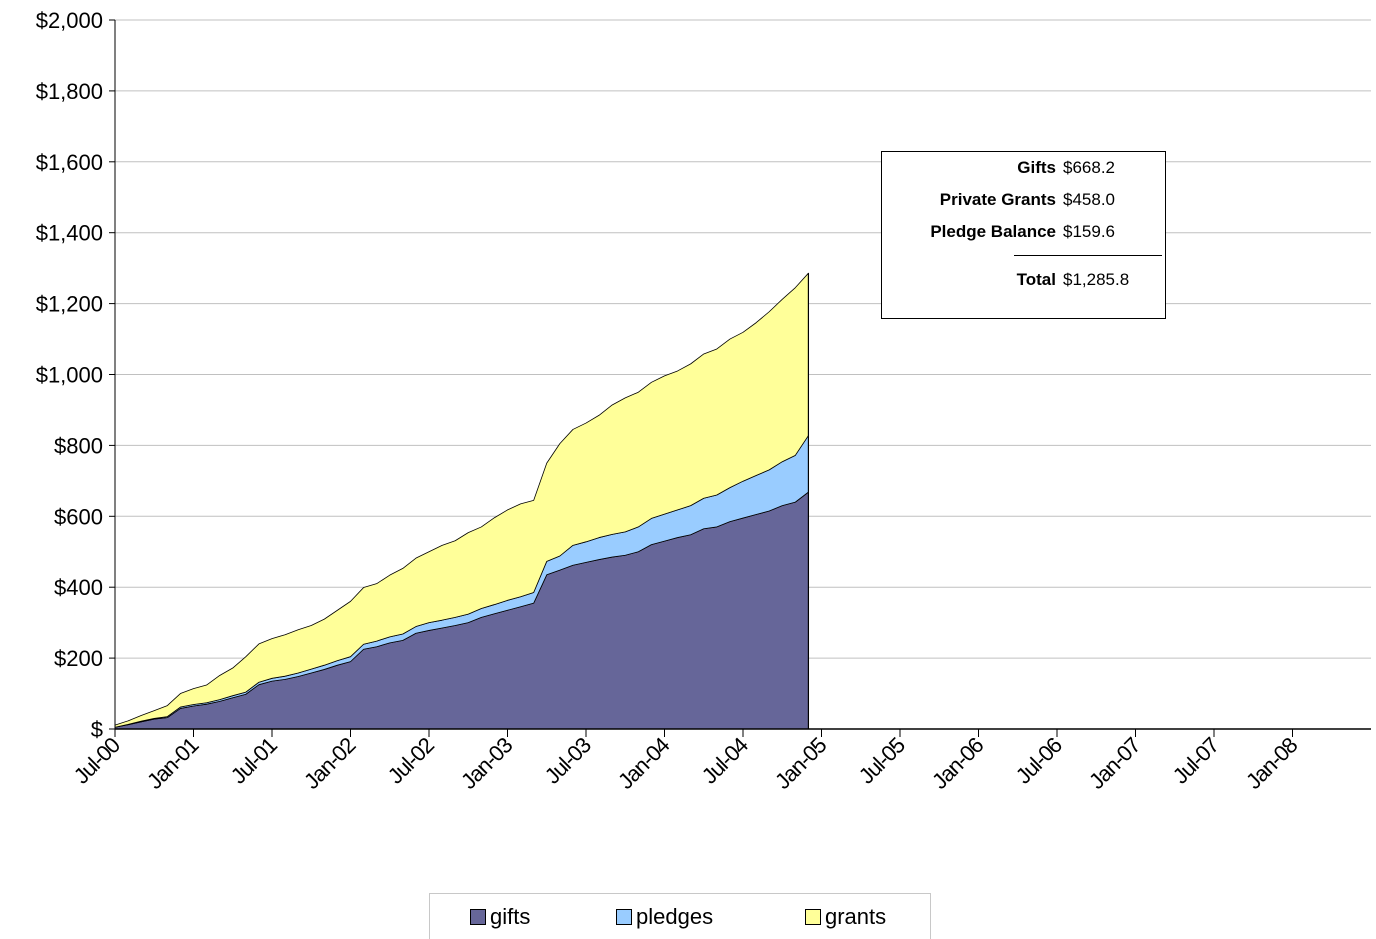 This screenshot has width=1376, height=939. What do you see at coordinates (675, 916) in the screenshot?
I see `legend-label: pledges` at bounding box center [675, 916].